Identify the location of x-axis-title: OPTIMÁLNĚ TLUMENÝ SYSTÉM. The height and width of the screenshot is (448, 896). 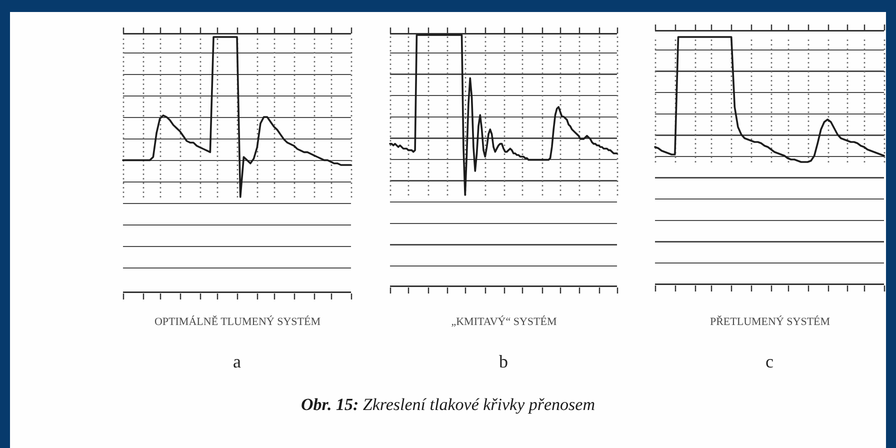
(237, 321).